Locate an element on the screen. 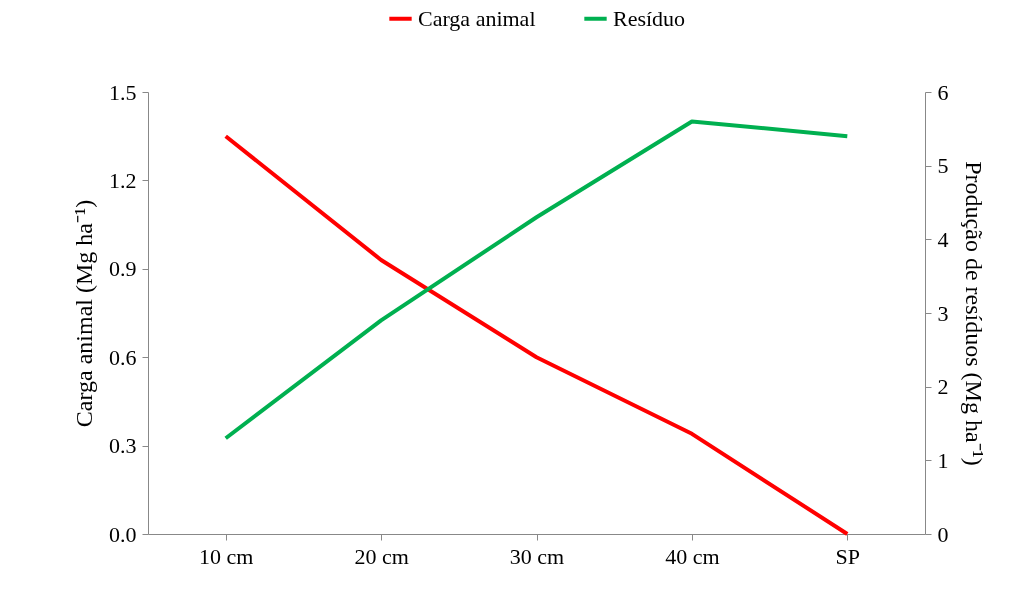 The width and height of the screenshot is (1027, 599). y2-tick-label: 2 is located at coordinates (943, 387).